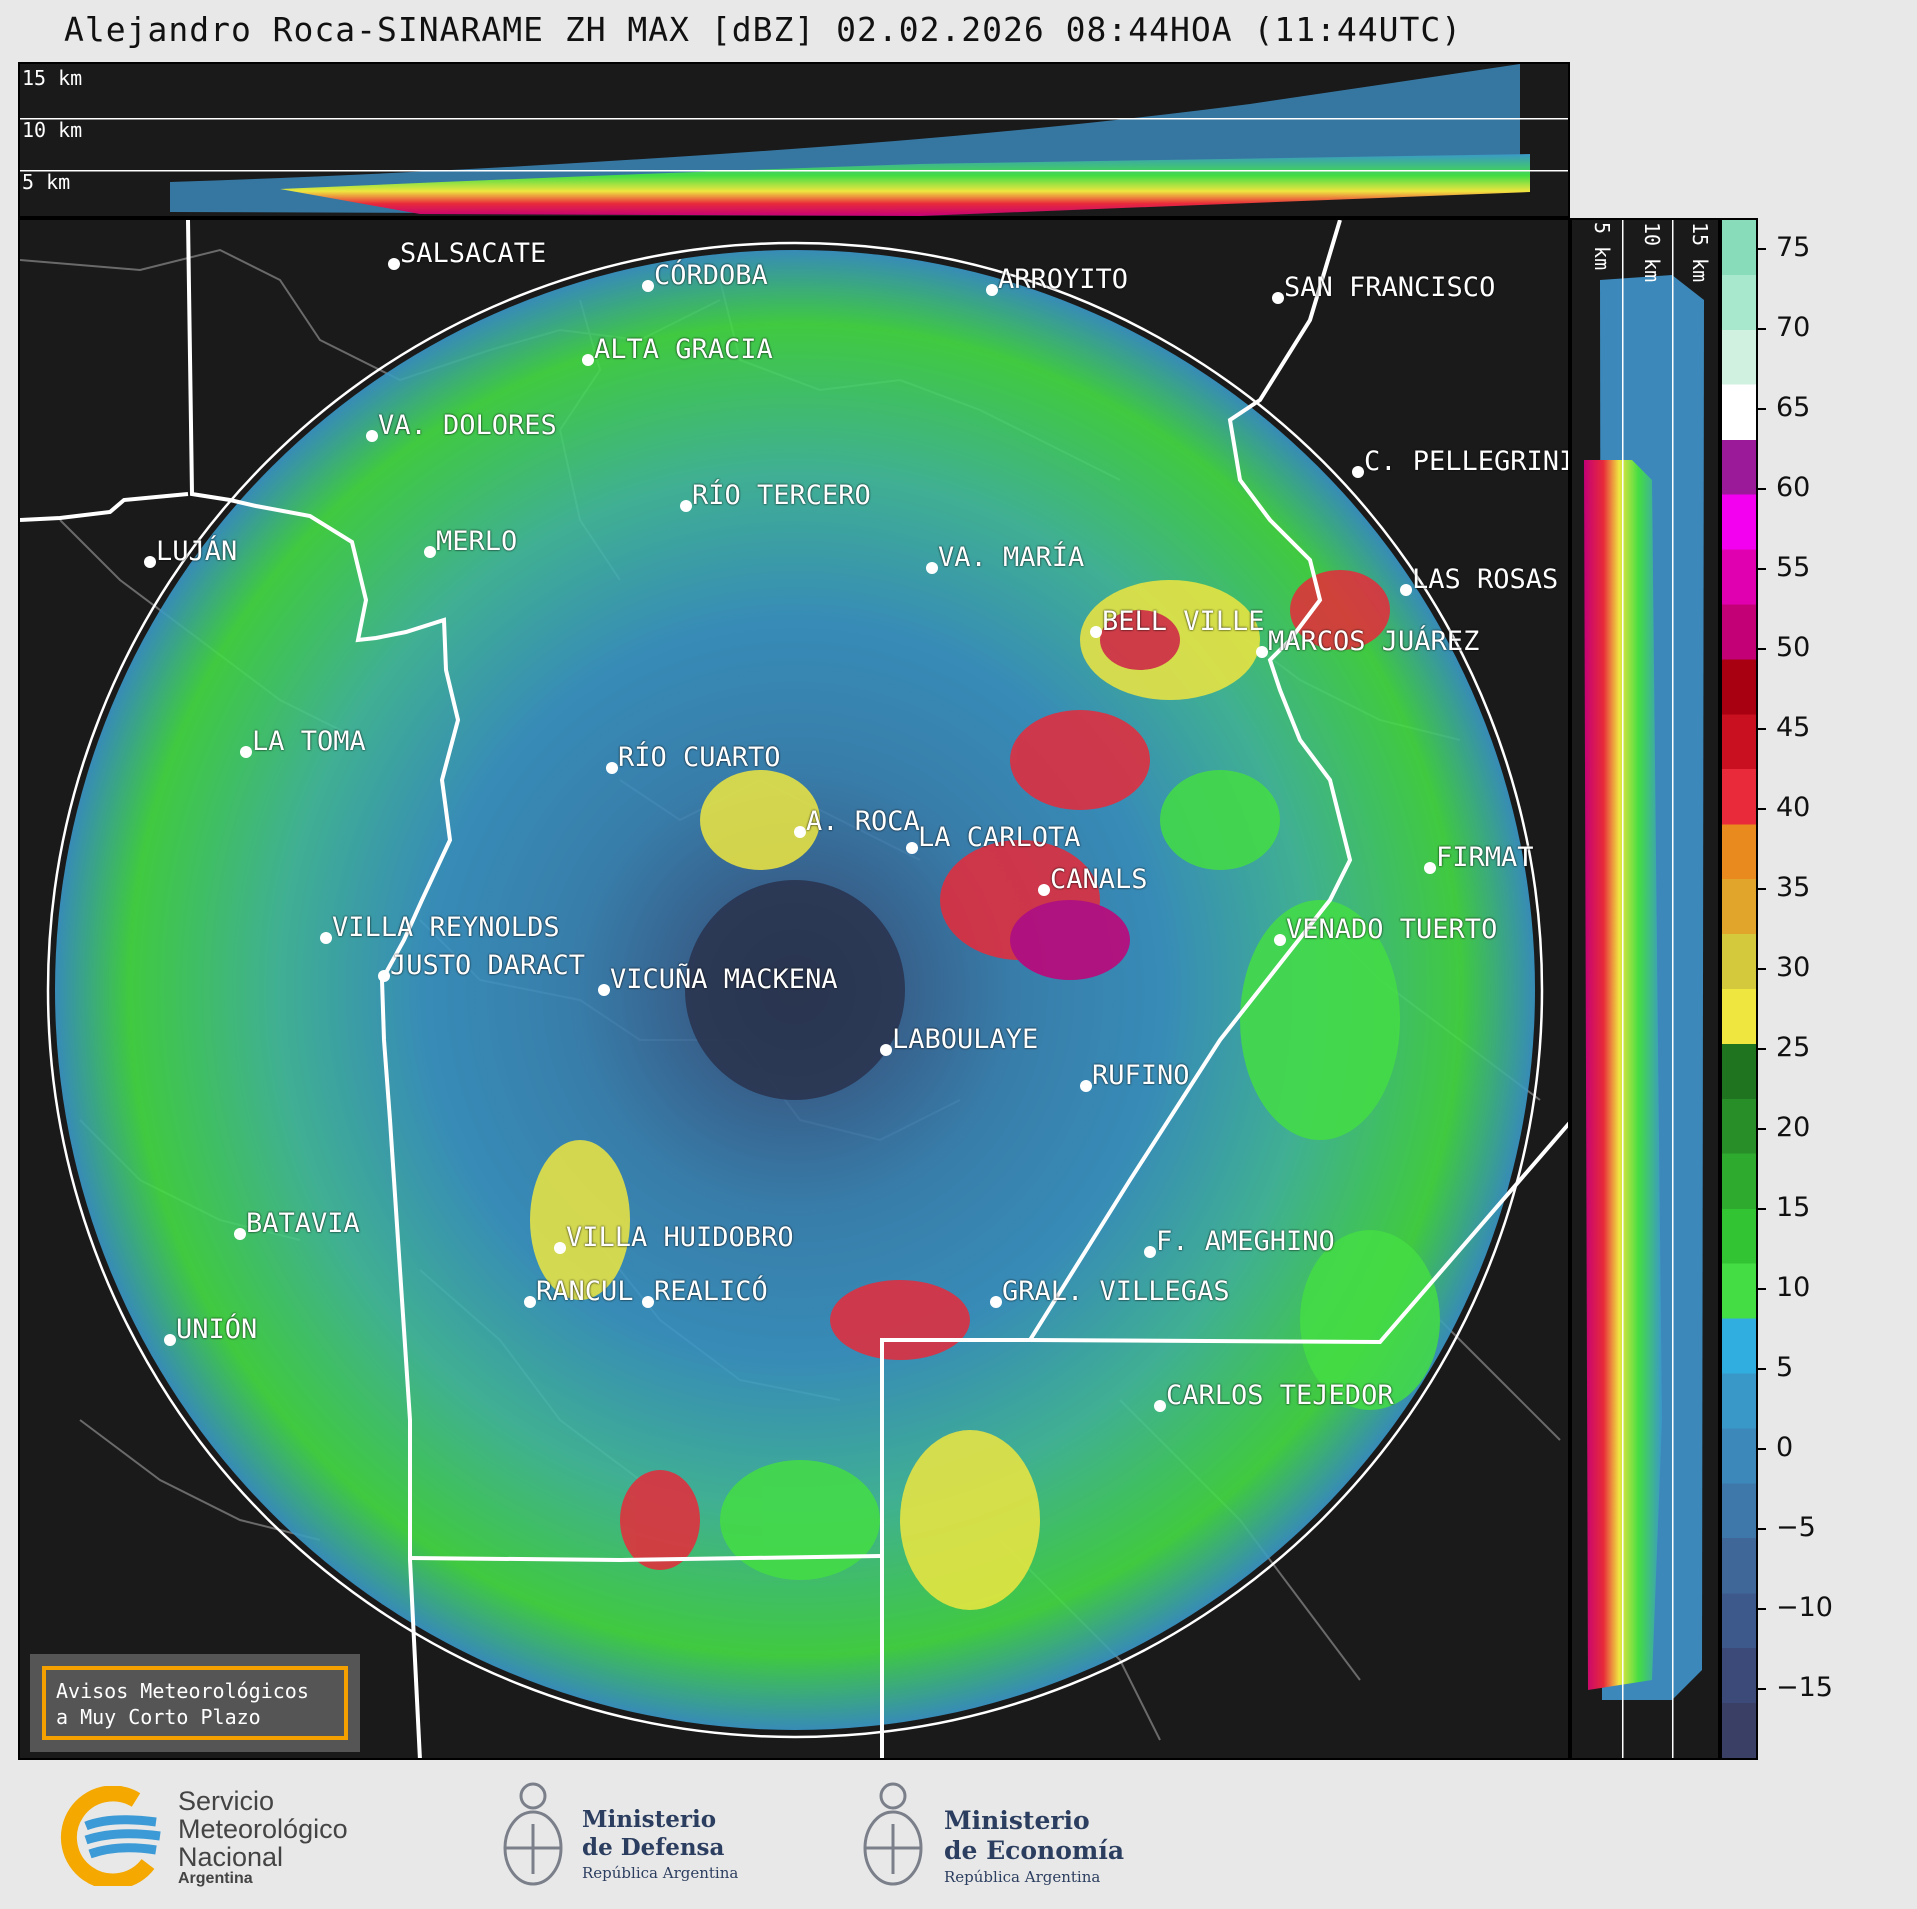 This screenshot has width=1917, height=1909. Describe the element at coordinates (110, 1836) in the screenshot. I see `smn-logo-icon` at that location.